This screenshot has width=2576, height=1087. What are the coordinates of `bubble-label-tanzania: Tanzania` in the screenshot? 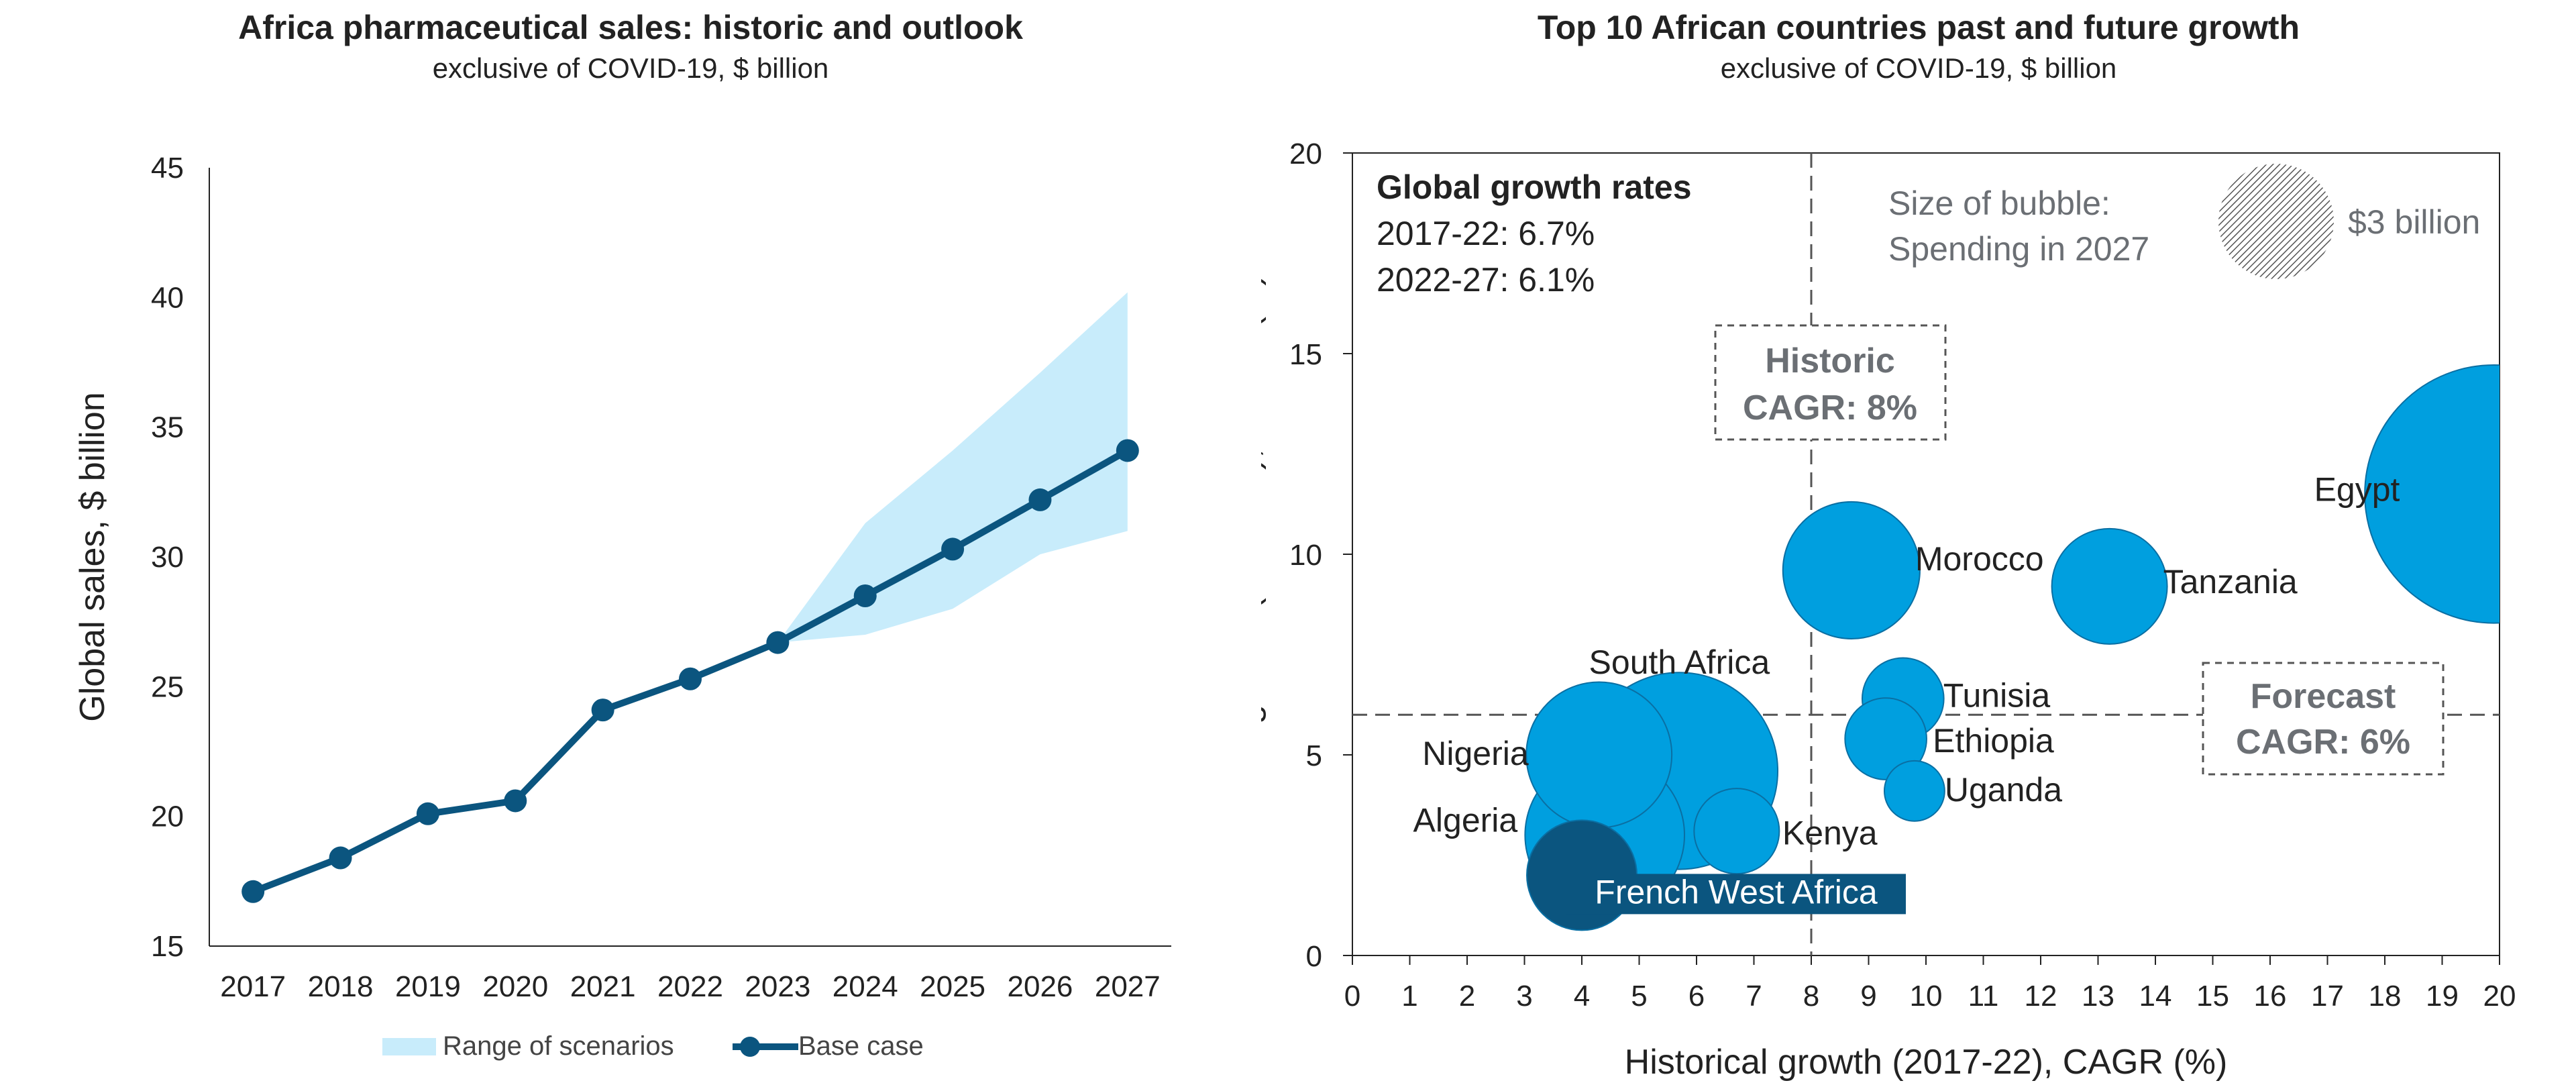 It's located at (2230, 582).